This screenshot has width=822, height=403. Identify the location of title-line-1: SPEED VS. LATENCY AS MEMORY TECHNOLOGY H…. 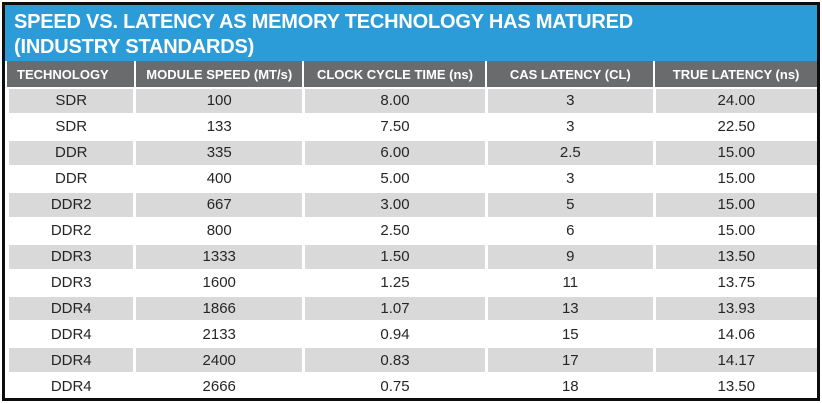
(323, 22).